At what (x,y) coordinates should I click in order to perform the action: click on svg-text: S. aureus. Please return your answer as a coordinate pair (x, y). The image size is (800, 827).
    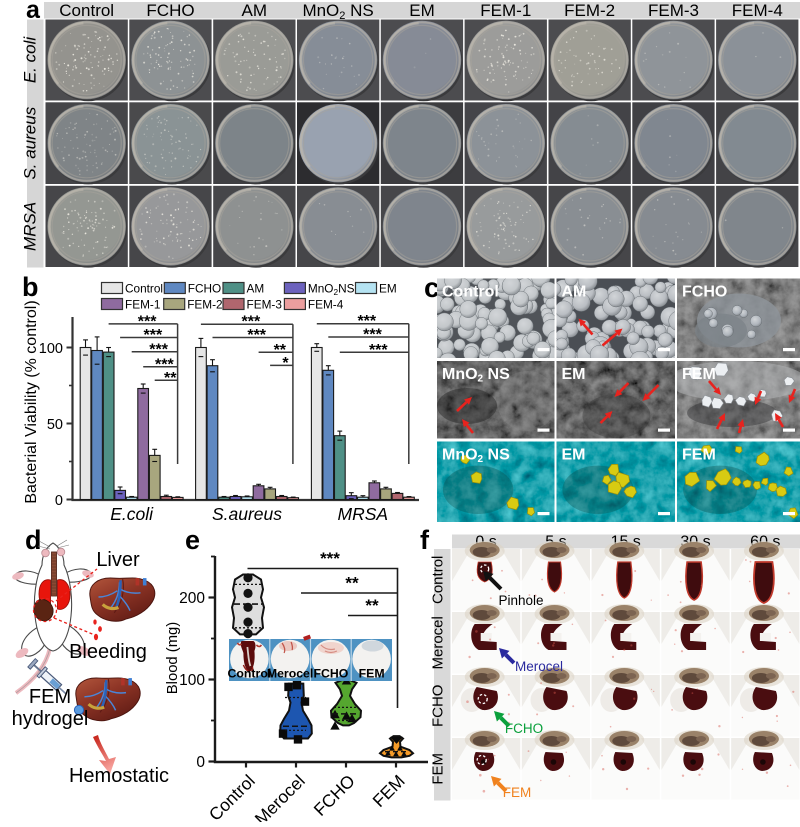
    Looking at the image, I should click on (30, 142).